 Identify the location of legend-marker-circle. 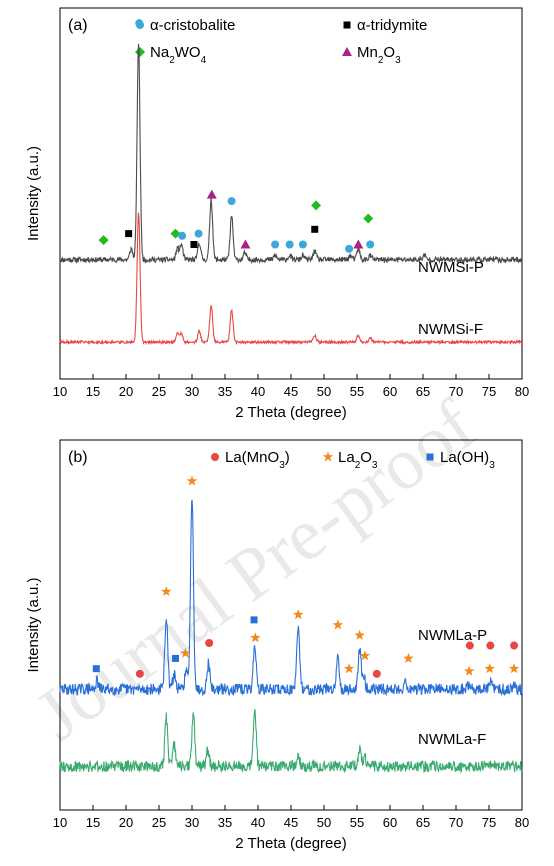
(215, 457).